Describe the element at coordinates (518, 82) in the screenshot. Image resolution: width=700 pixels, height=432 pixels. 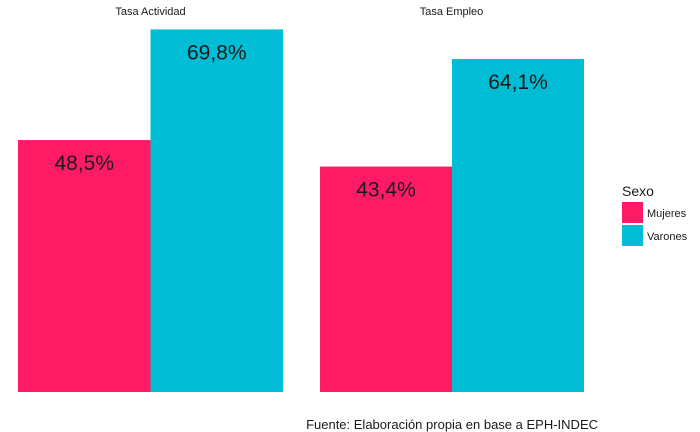
I see `bar-label-tasa-empleo-varones: 64,1%` at that location.